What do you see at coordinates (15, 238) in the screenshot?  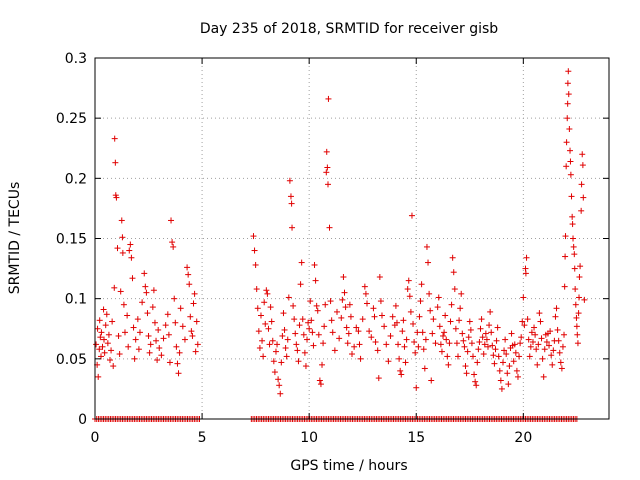 I see `y-axis-label: SRMTID / TECUs` at bounding box center [15, 238].